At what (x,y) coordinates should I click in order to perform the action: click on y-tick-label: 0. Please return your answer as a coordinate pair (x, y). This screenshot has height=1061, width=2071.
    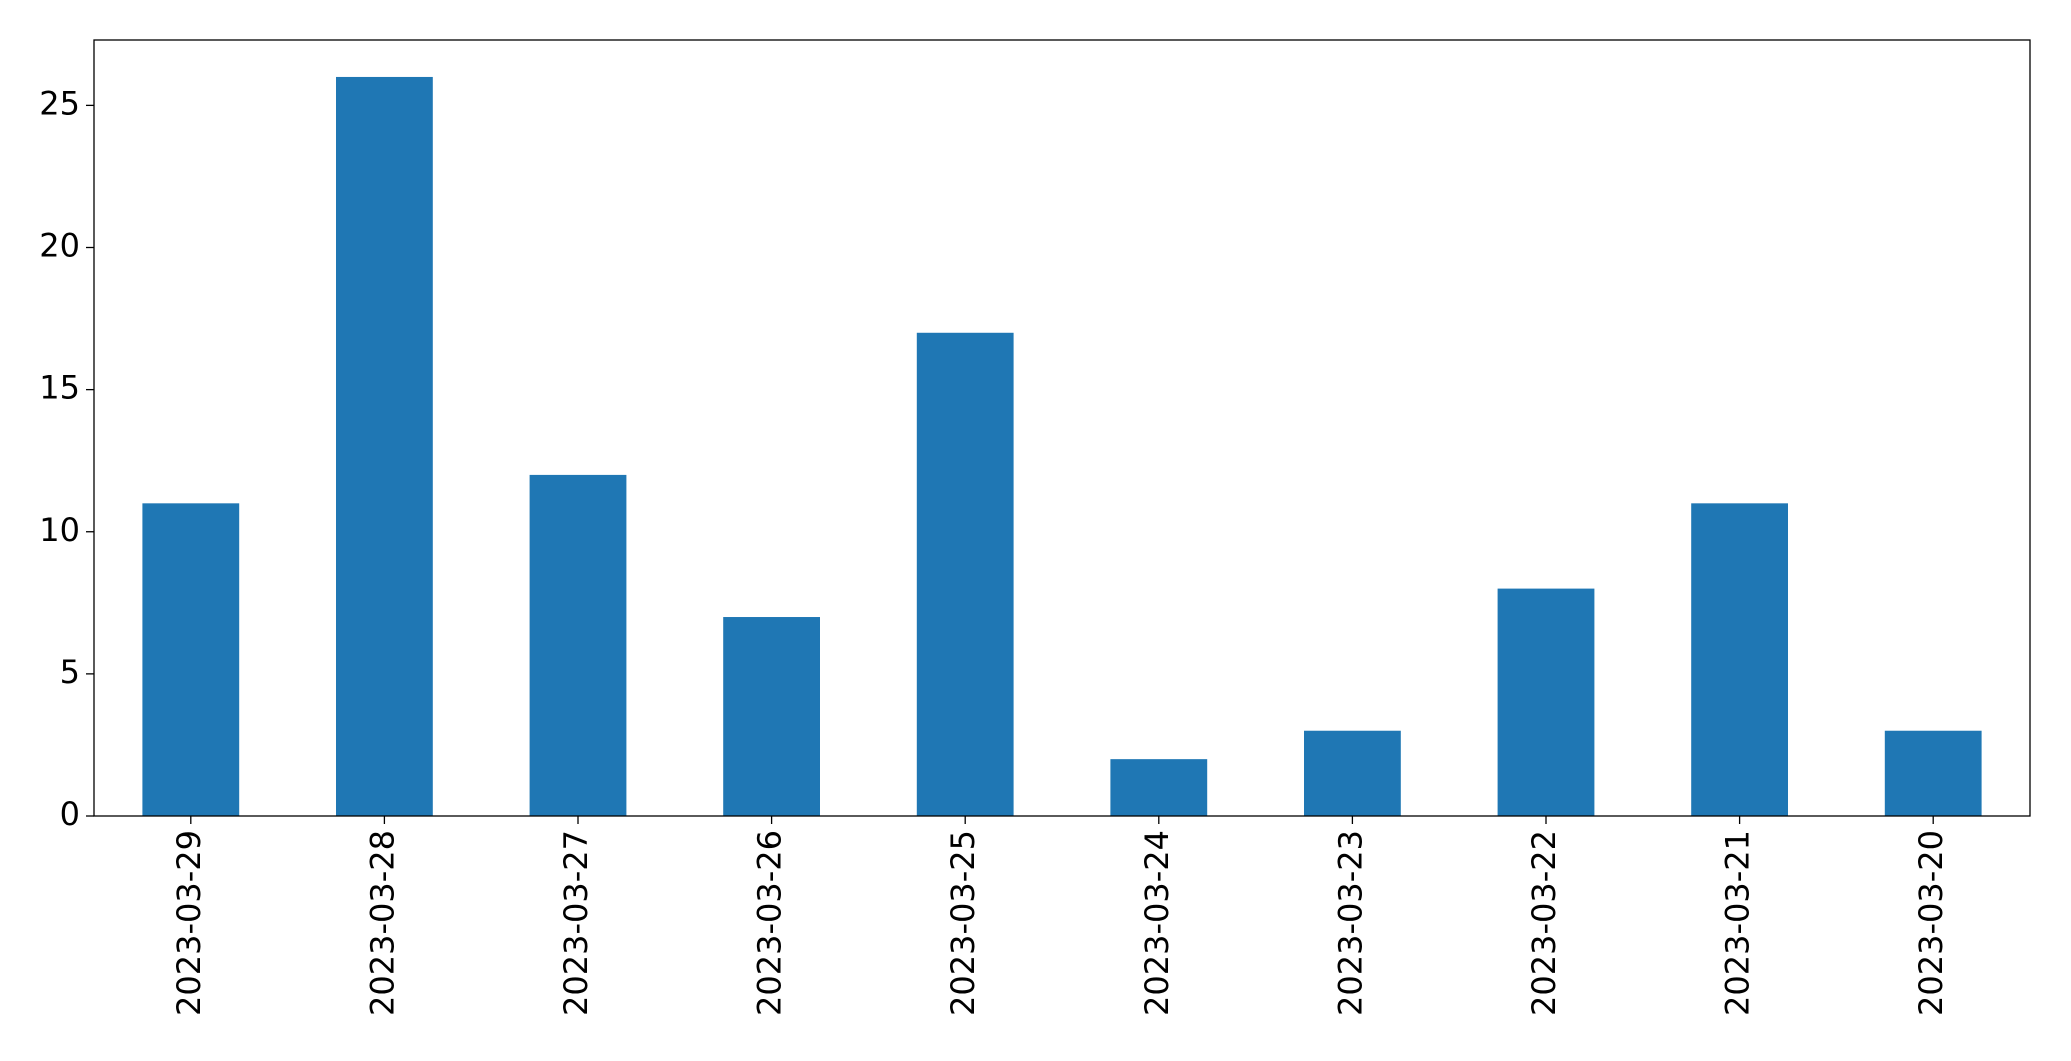
    Looking at the image, I should click on (70, 814).